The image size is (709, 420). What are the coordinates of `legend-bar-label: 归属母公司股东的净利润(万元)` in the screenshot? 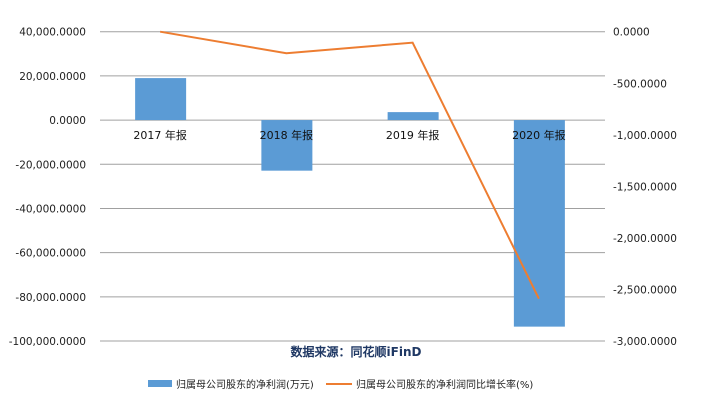 It's located at (245, 384).